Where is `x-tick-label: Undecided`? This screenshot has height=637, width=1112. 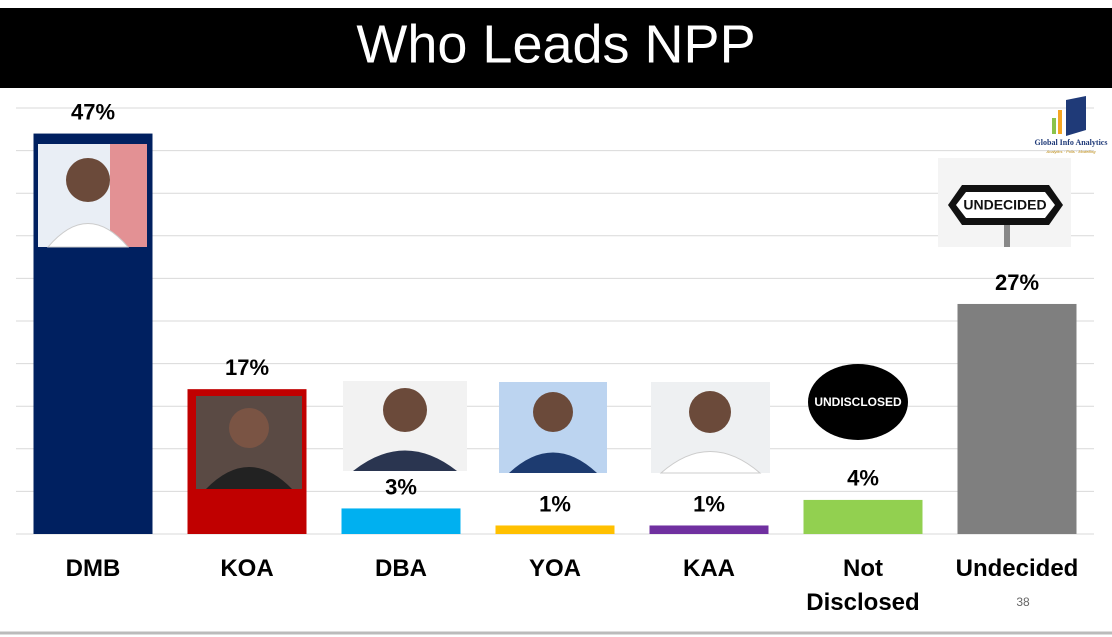
x-tick-label: Undecided is located at coordinates (1017, 568).